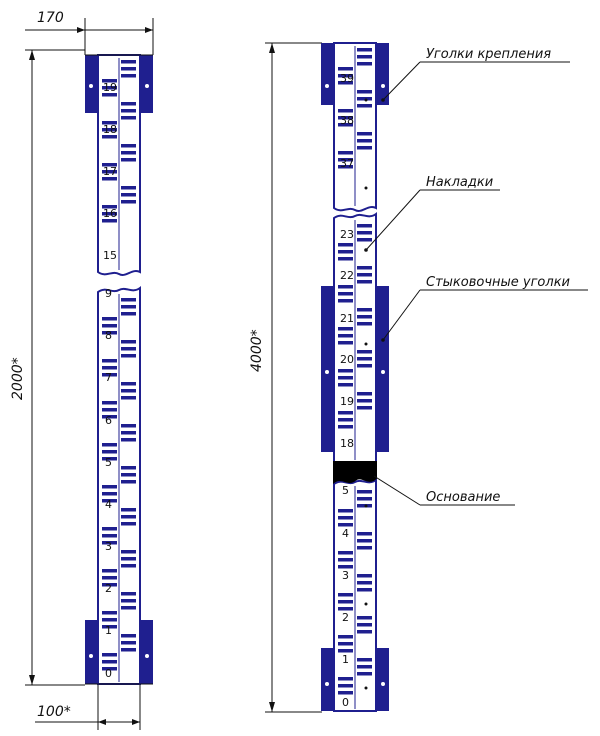  Describe the element at coordinates (355, 74) in the screenshot. I see `right-mounting-bracket-top` at that location.